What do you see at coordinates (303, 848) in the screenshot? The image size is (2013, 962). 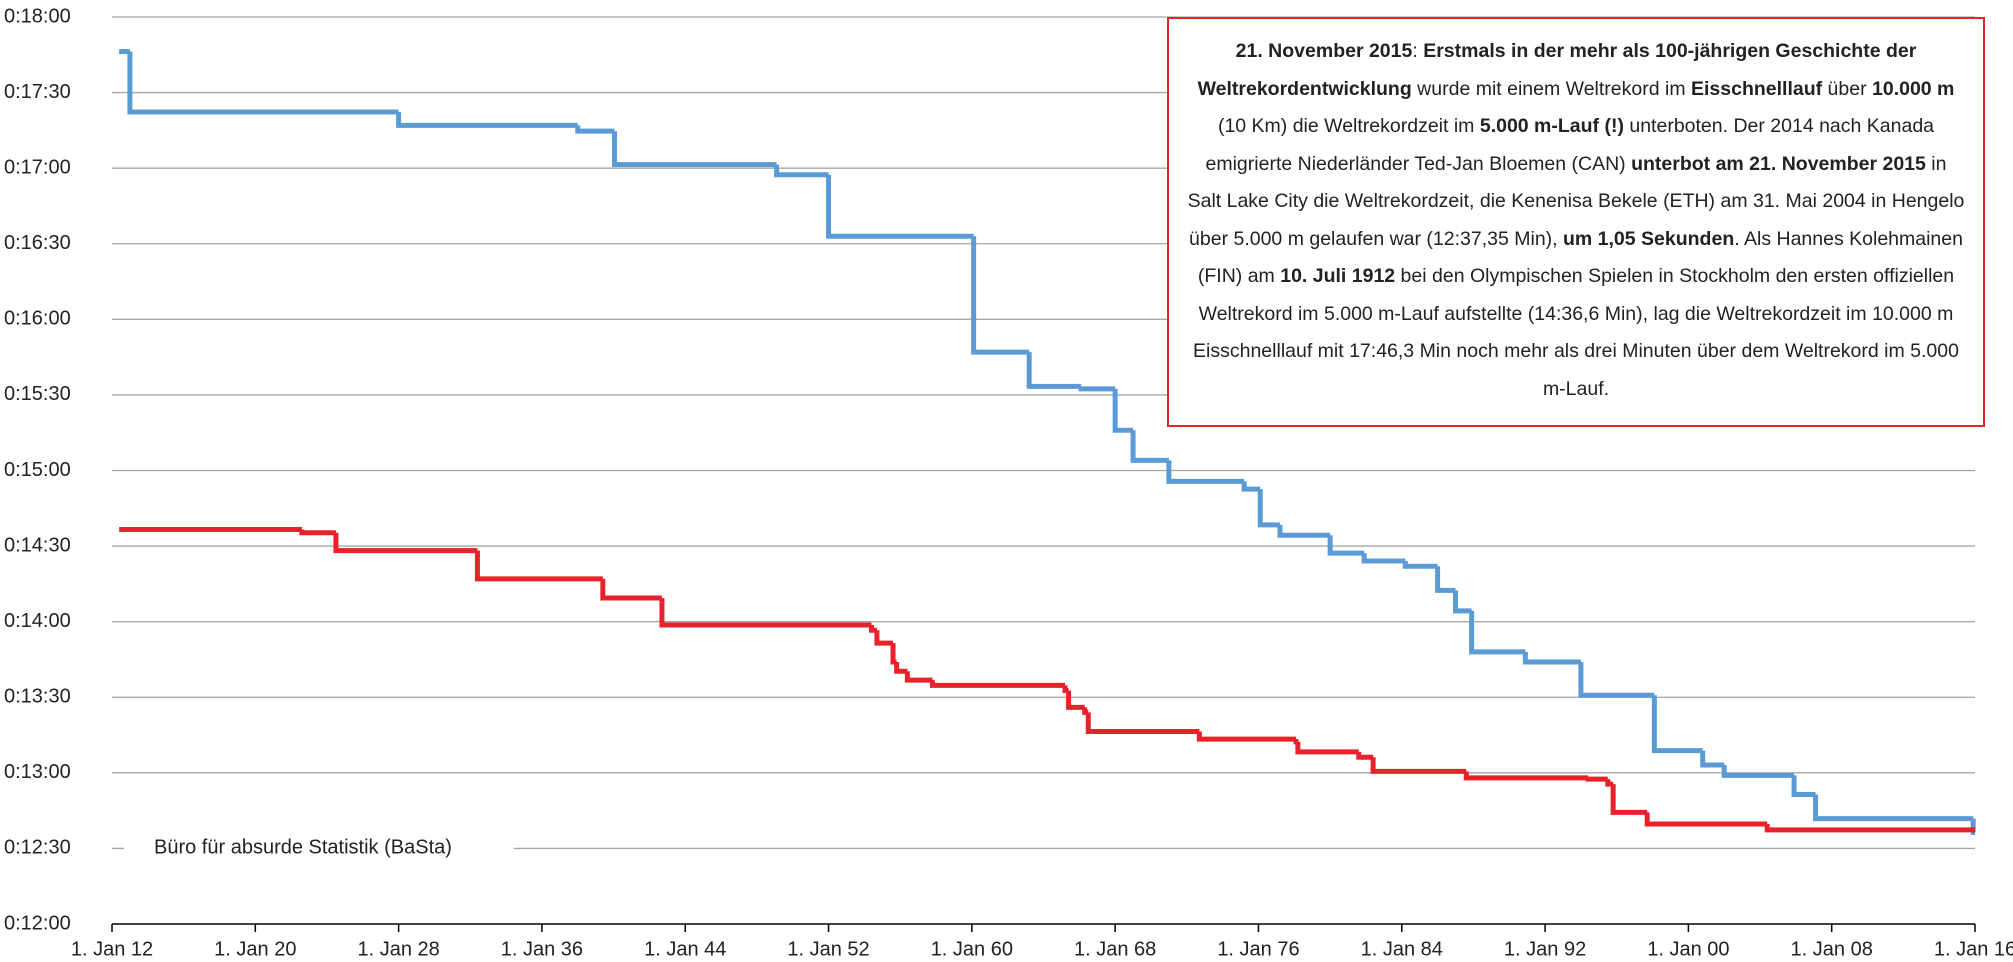 I see `watermark: Büro für absurde Statistik (BaSta)` at bounding box center [303, 848].